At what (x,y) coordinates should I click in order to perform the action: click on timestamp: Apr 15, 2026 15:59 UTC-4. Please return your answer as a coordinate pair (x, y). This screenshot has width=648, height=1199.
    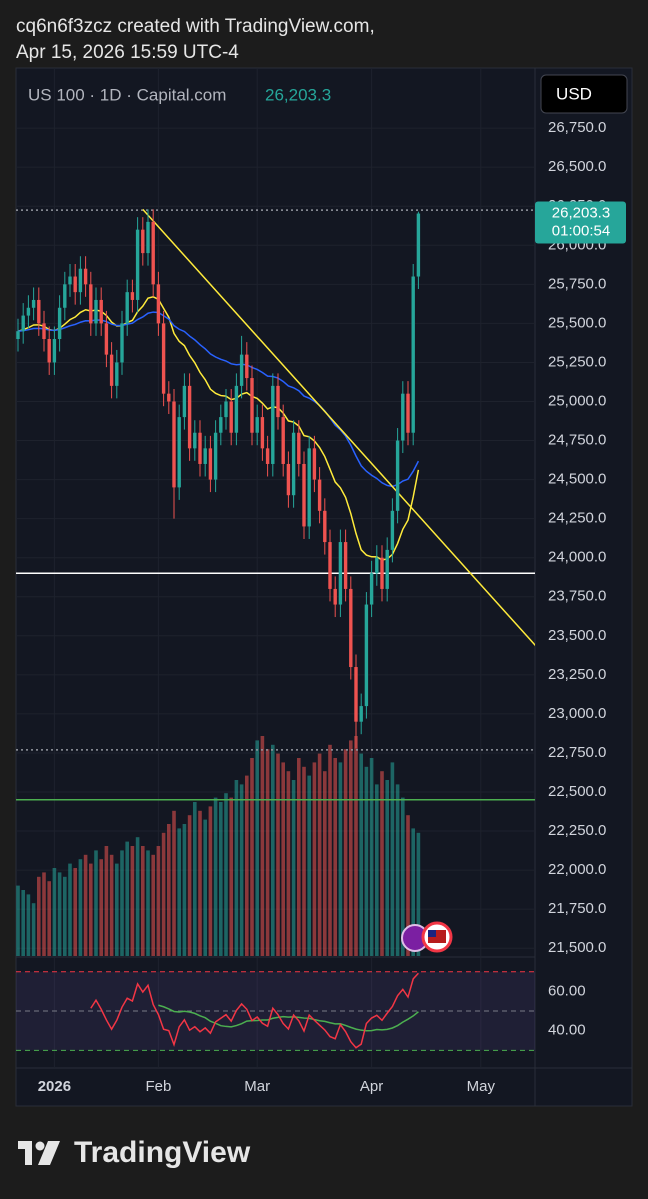
    Looking at the image, I should click on (127, 52).